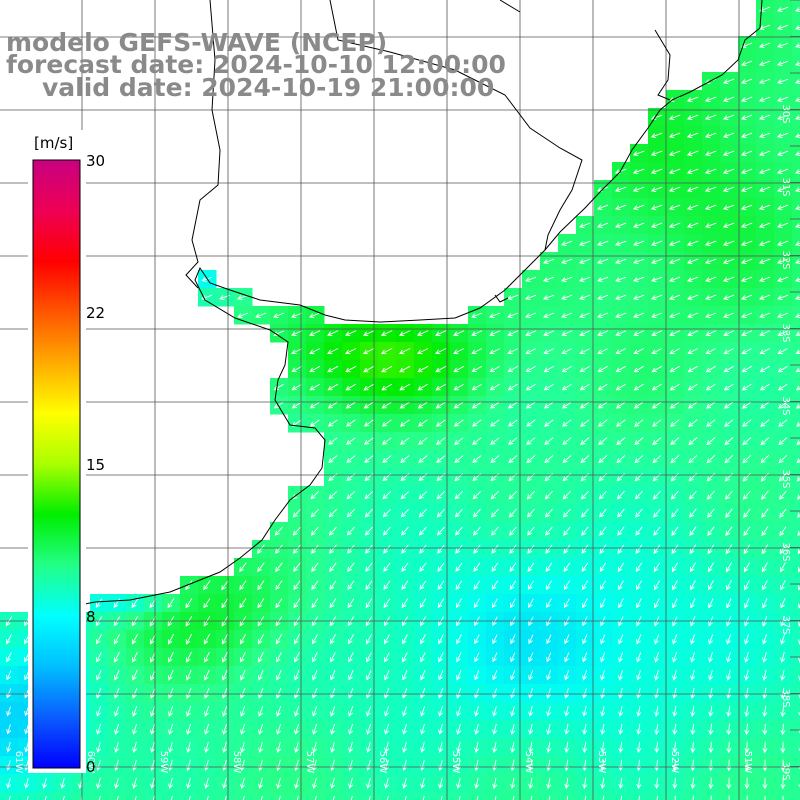 The height and width of the screenshot is (800, 800). What do you see at coordinates (95, 161) in the screenshot?
I see `colorbar-tick-label: 30` at bounding box center [95, 161].